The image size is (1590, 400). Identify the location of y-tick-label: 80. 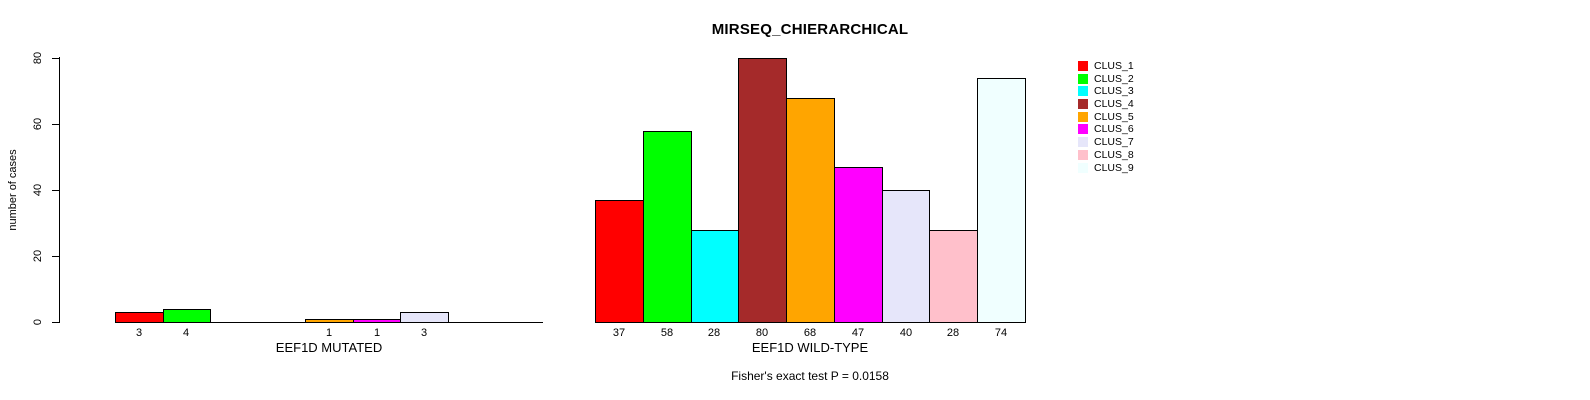
(38, 58).